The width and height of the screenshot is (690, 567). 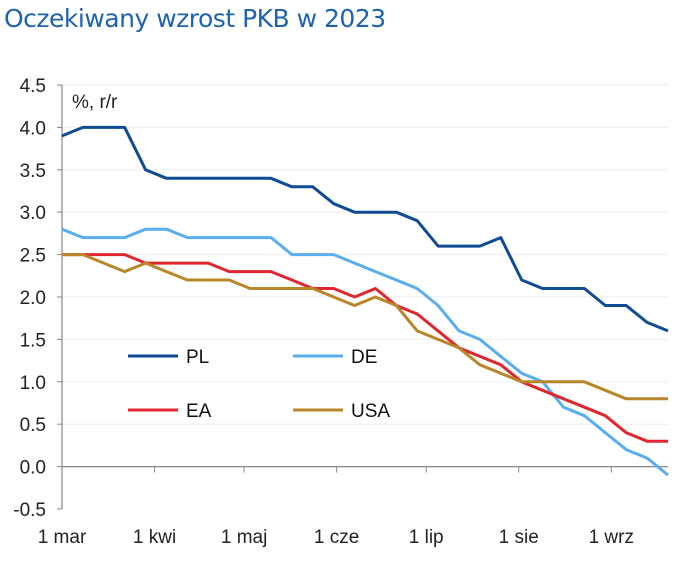 I want to click on legend-label-de: DE, so click(x=364, y=357).